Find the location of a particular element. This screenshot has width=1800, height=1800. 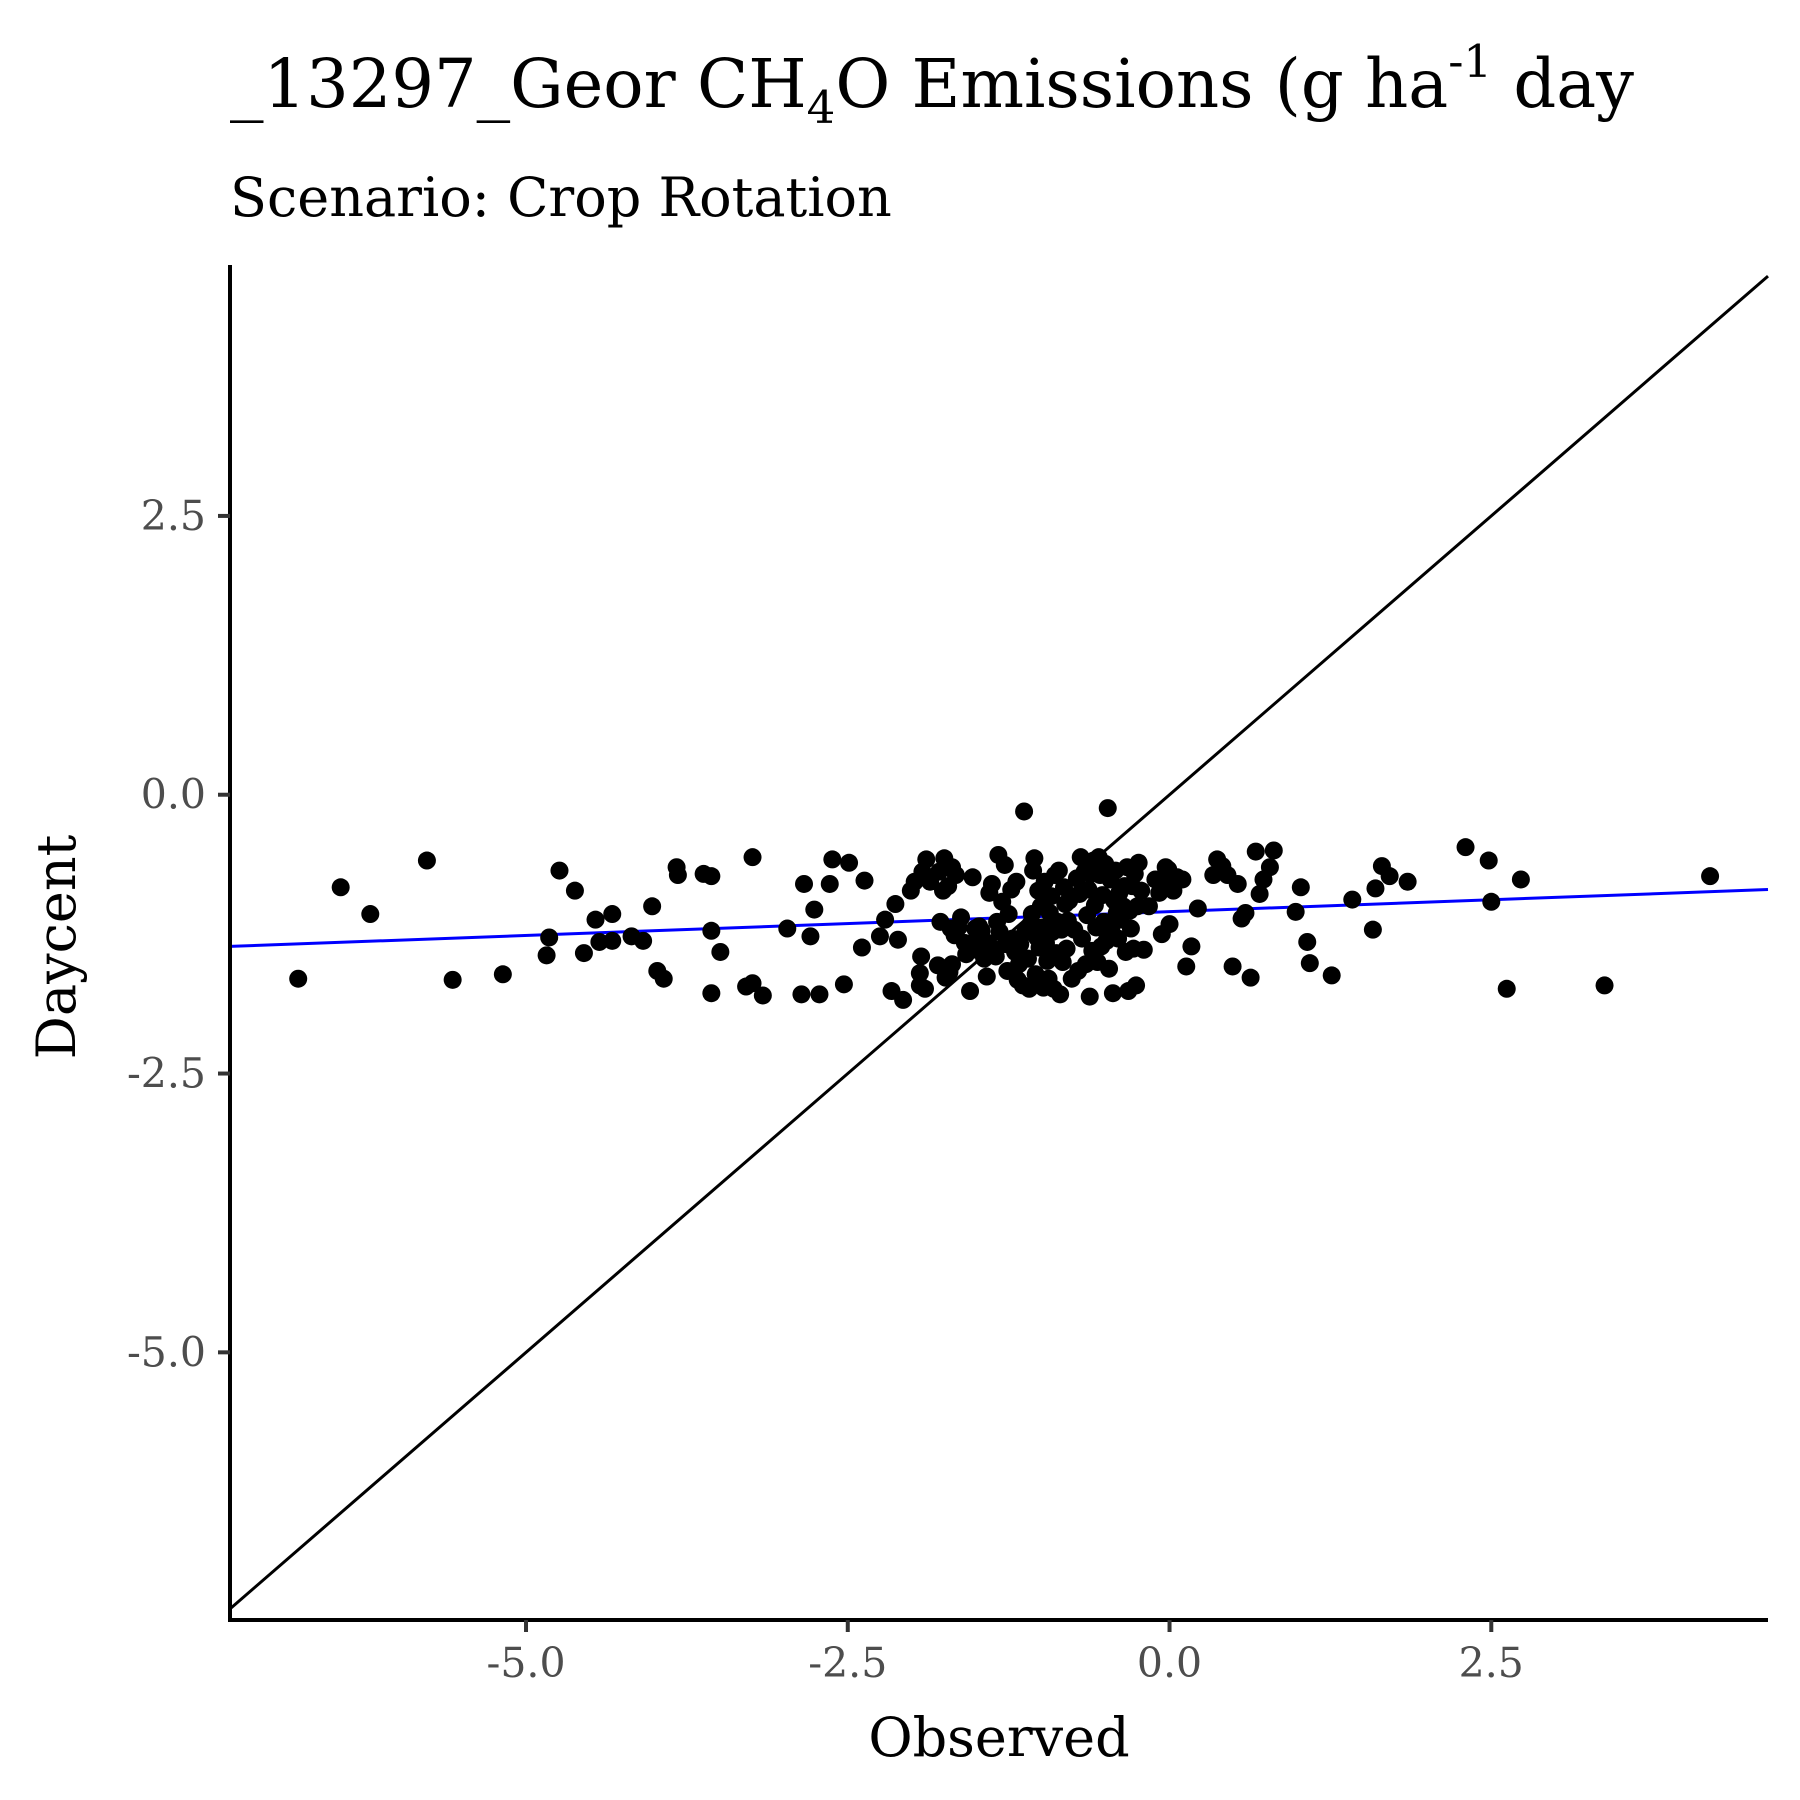

chart-title: _13297_Geor CH4O Emissions (g ha-1 day is located at coordinates (932, 84).